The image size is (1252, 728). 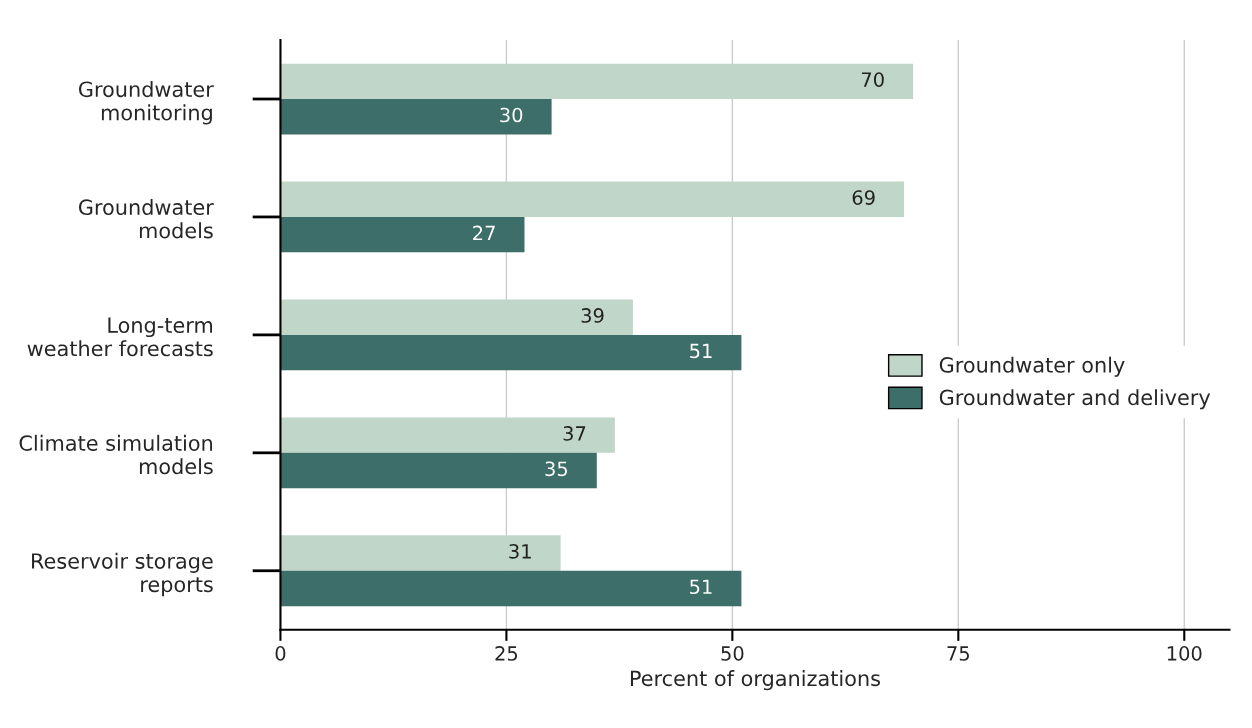 I want to click on y-tick-label: Groundwater monitoring, so click(x=146, y=103).